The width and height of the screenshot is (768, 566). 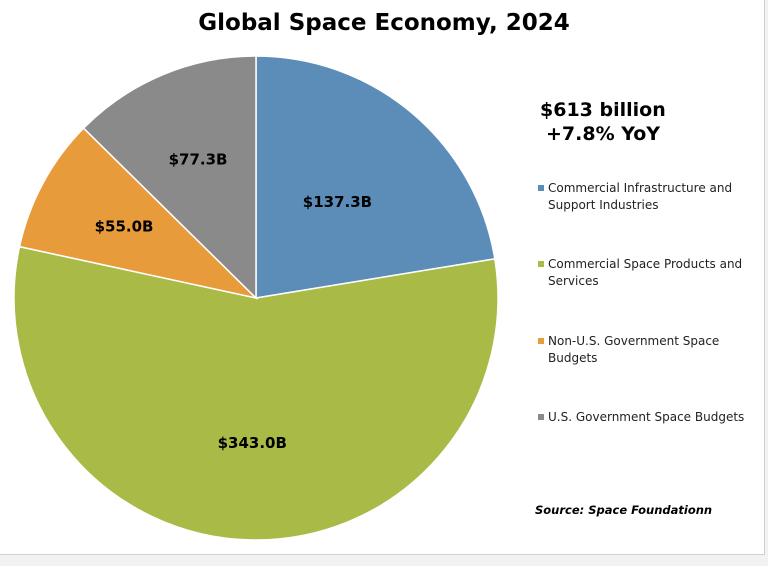 I want to click on data-label: $137.3B, so click(x=337, y=202).